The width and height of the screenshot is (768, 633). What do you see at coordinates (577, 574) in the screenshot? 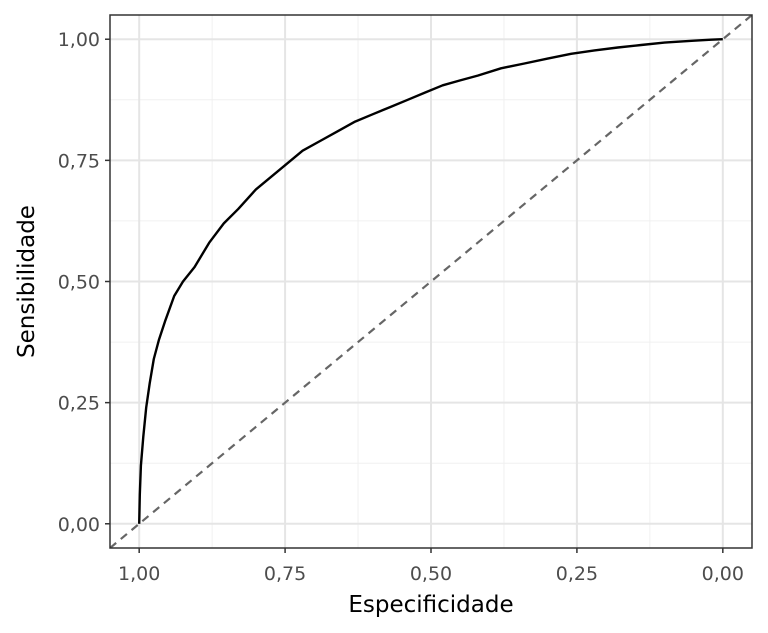
I see `x-tick-label: 0,25` at bounding box center [577, 574].